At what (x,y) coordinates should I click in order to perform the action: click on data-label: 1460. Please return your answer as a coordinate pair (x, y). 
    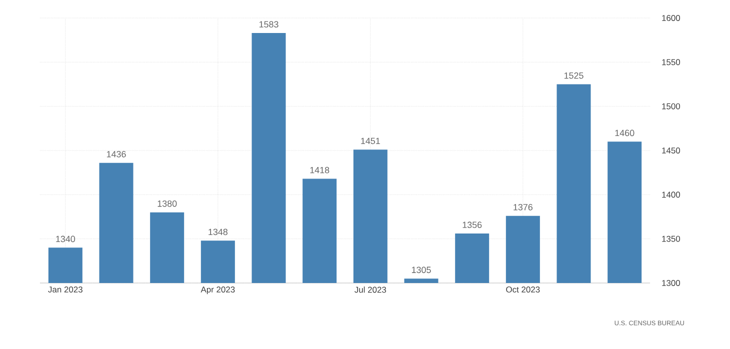
    Looking at the image, I should click on (624, 133).